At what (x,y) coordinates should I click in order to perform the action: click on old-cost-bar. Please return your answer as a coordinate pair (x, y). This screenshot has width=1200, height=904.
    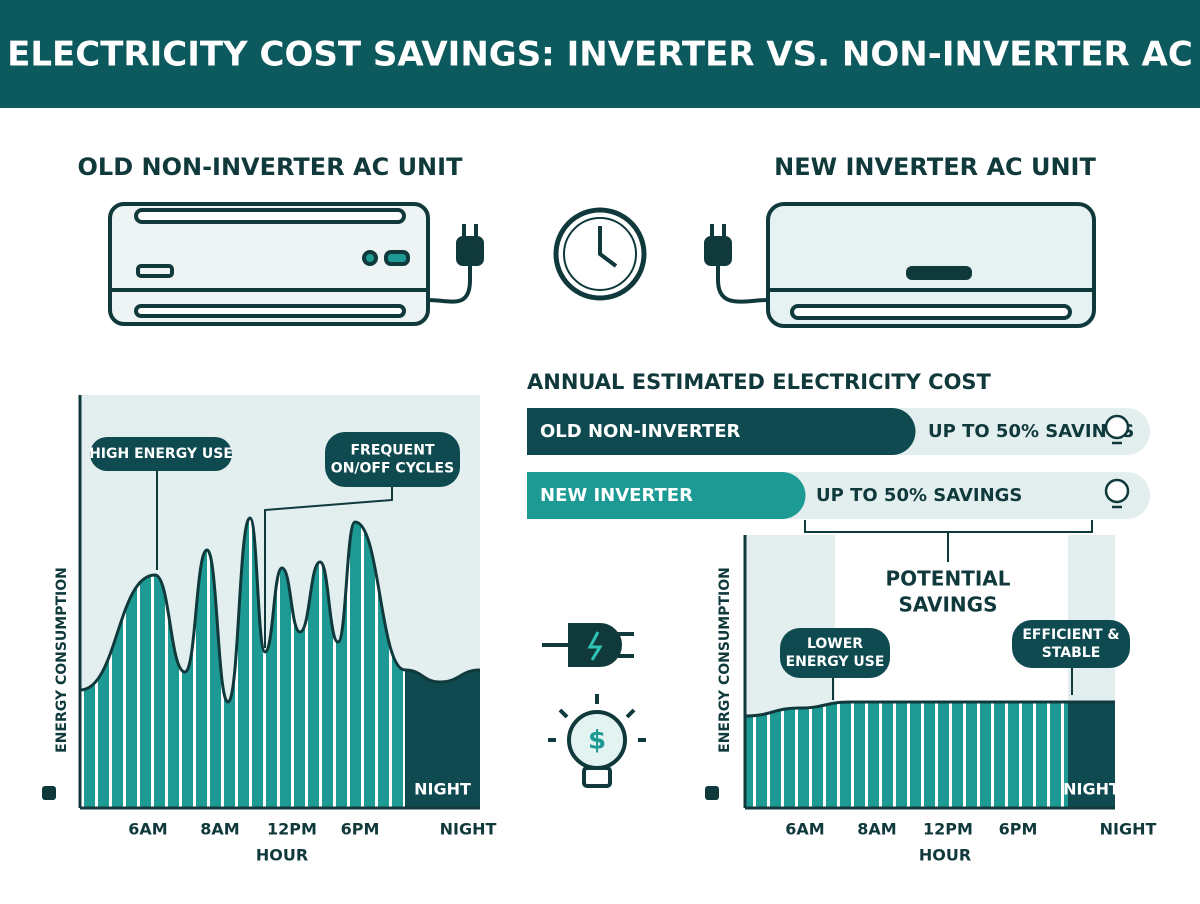
    Looking at the image, I should click on (721, 431).